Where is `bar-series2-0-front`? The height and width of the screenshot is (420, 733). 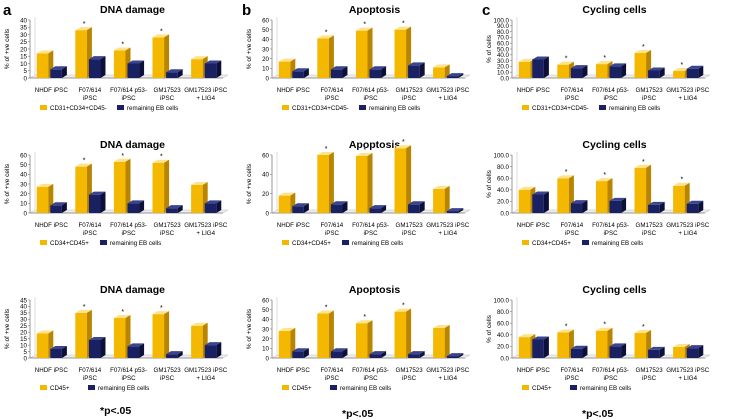
bar-series2-0-front is located at coordinates (538, 348).